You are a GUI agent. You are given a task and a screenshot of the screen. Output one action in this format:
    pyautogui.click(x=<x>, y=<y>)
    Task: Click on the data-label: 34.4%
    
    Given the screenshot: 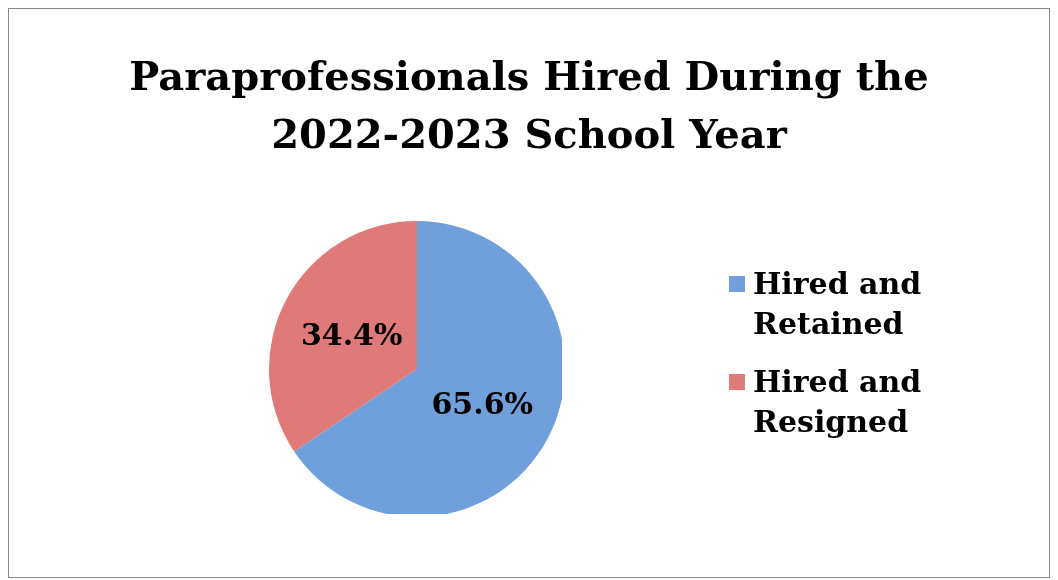 What is the action you would take?
    pyautogui.click(x=351, y=334)
    